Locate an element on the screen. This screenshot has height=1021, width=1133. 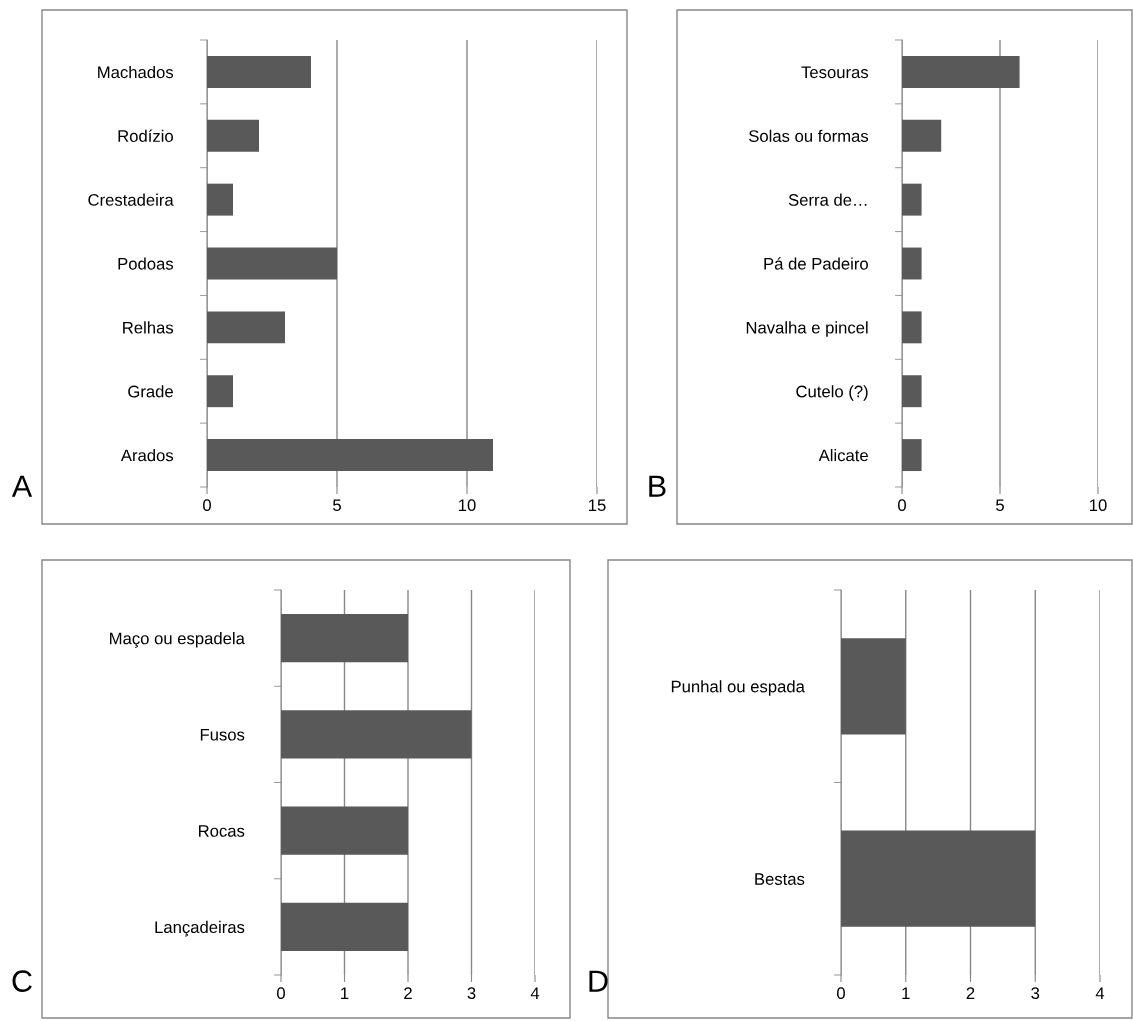
y-tick-label: Fusos is located at coordinates (222, 734).